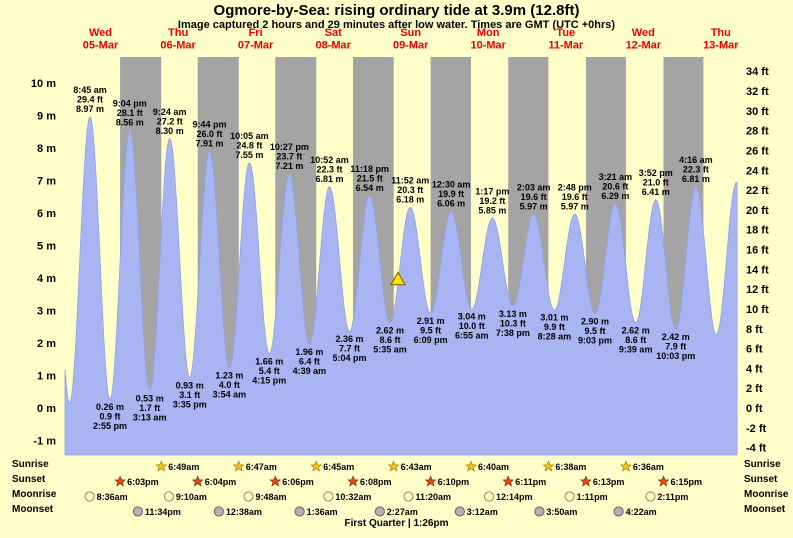 This screenshot has height=538, width=793. Describe the element at coordinates (256, 39) in the screenshot. I see `day-label: Fri 07-Mar` at that location.